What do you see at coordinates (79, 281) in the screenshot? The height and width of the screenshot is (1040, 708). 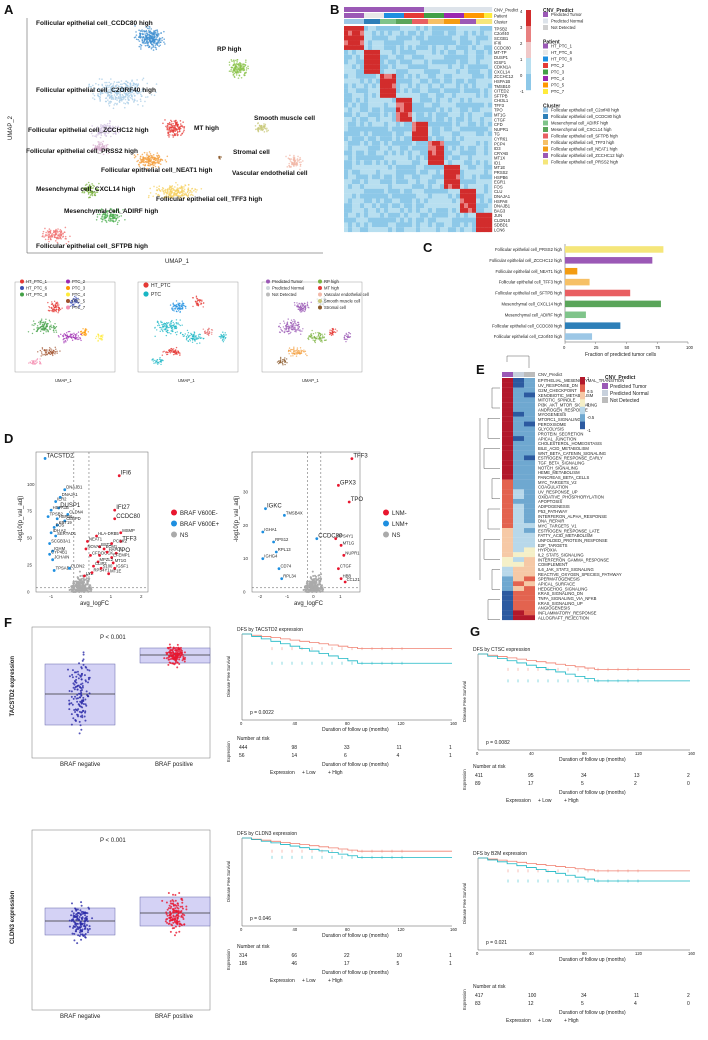 I see `legend-label: PTC_2` at bounding box center [79, 281].